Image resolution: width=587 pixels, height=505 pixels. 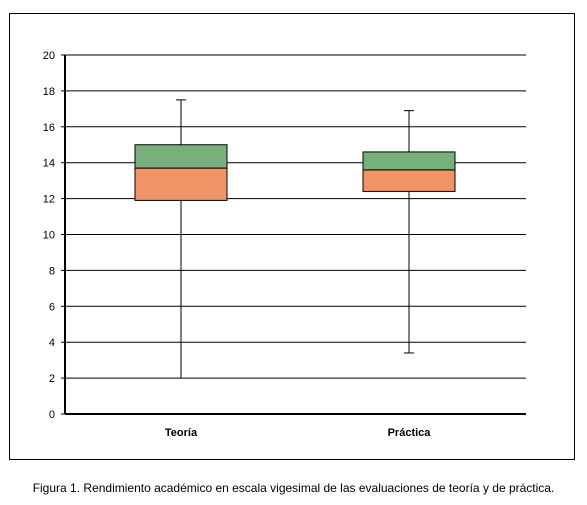 What do you see at coordinates (49, 236) in the screenshot?
I see `y-tick-label-10: 10` at bounding box center [49, 236].